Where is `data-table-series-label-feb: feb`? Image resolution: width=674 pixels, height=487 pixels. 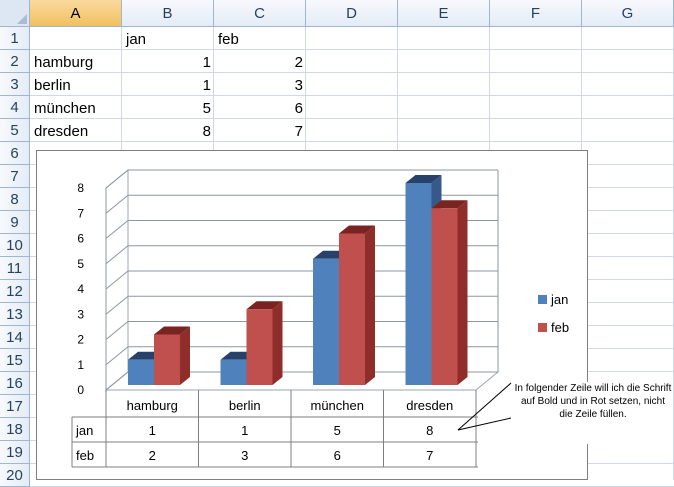 data-table-series-label-feb: feb is located at coordinates (85, 455).